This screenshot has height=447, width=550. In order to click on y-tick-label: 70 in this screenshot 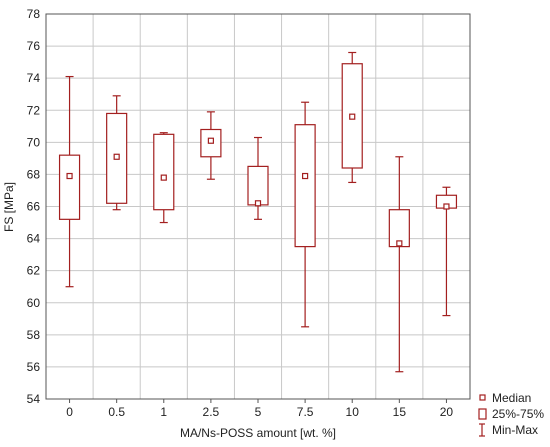, I will do `click(34, 142)`.